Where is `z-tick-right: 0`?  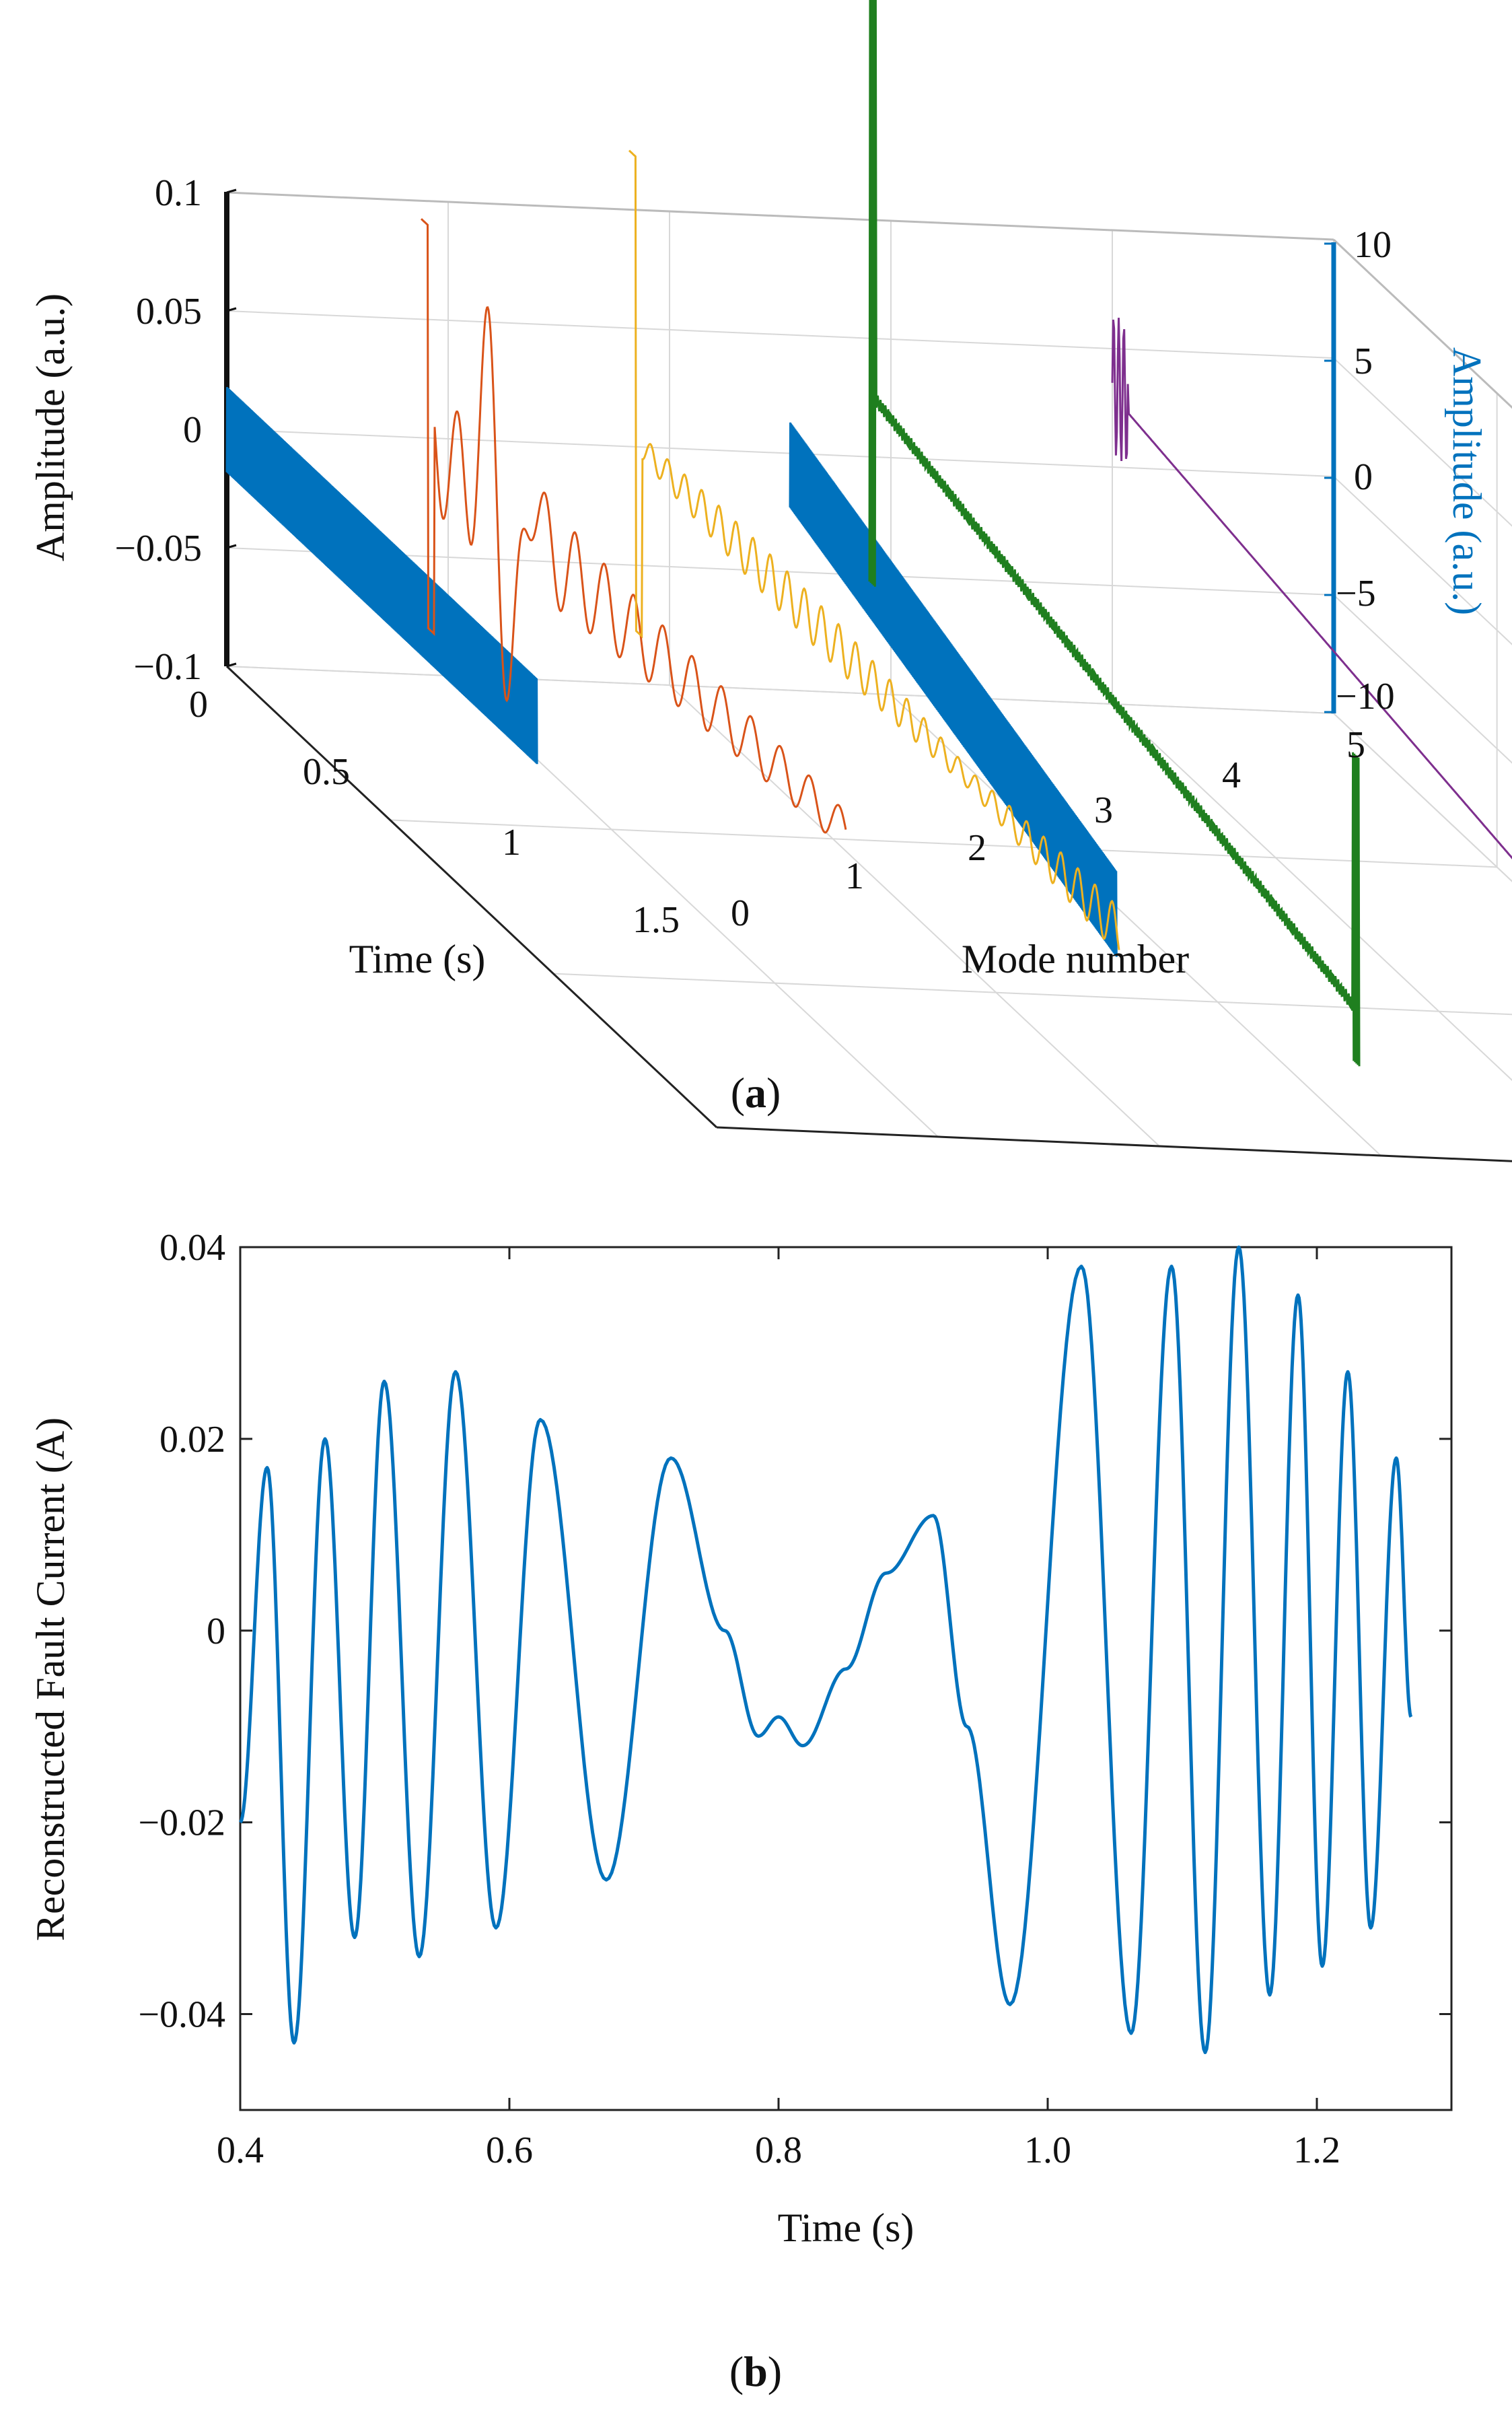 z-tick-right: 0 is located at coordinates (1363, 477).